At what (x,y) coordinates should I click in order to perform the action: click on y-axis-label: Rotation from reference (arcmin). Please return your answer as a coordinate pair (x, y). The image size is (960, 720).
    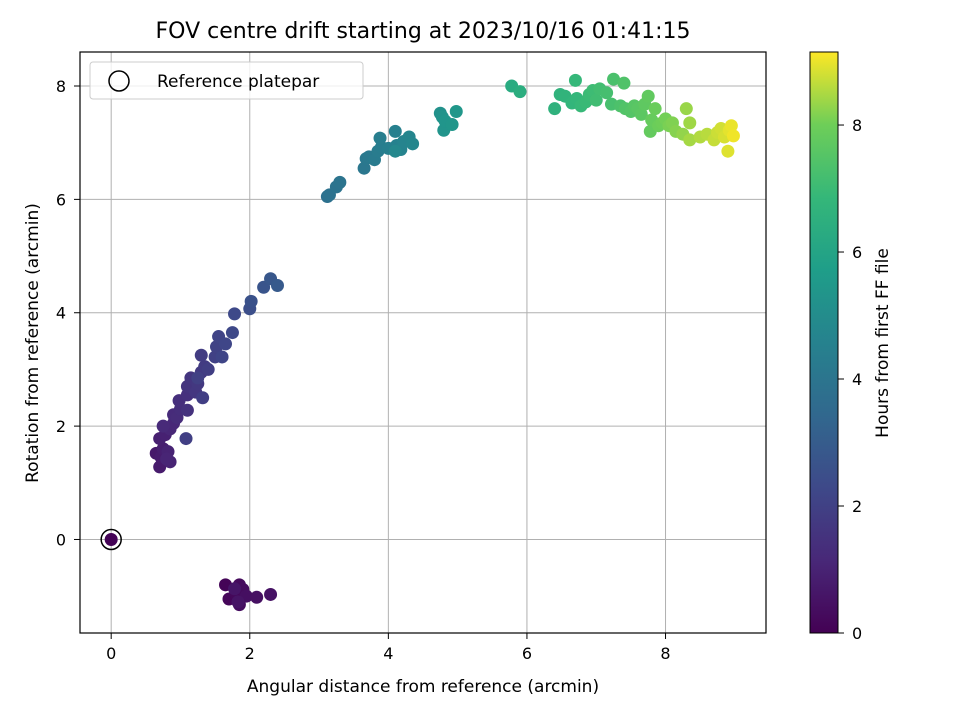
    Looking at the image, I should click on (33, 343).